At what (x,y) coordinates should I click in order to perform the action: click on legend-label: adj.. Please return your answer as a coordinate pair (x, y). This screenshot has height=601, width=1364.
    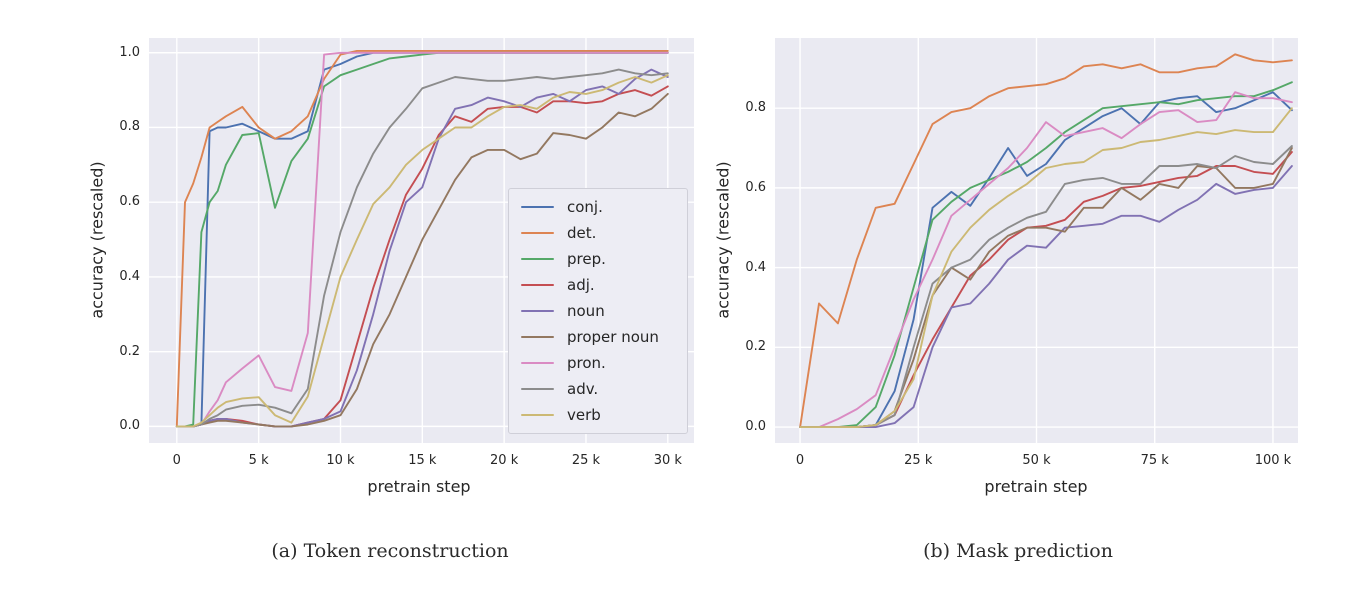
    Looking at the image, I should click on (581, 285).